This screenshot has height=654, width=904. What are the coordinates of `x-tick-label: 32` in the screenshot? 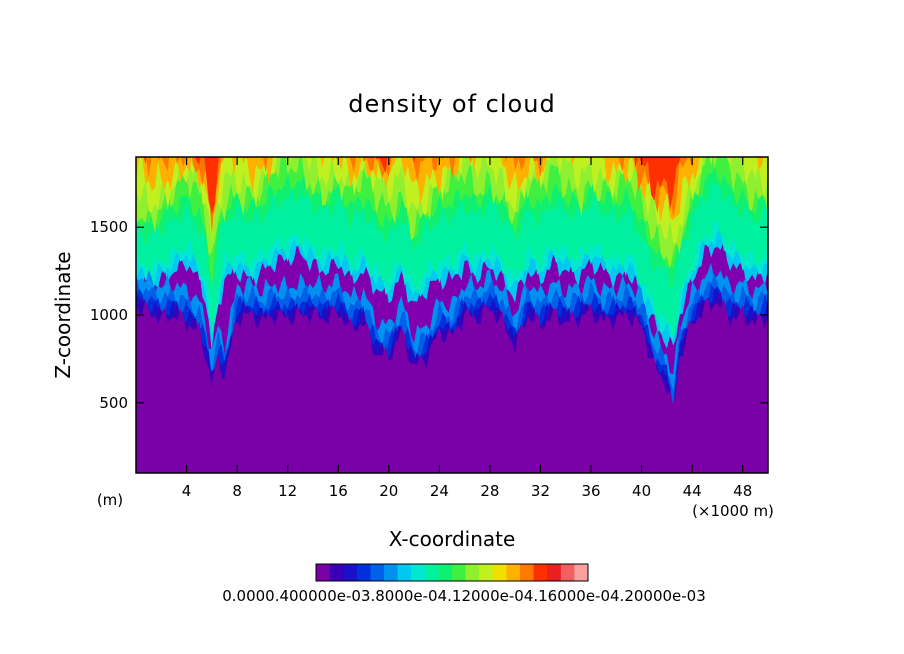 It's located at (540, 491).